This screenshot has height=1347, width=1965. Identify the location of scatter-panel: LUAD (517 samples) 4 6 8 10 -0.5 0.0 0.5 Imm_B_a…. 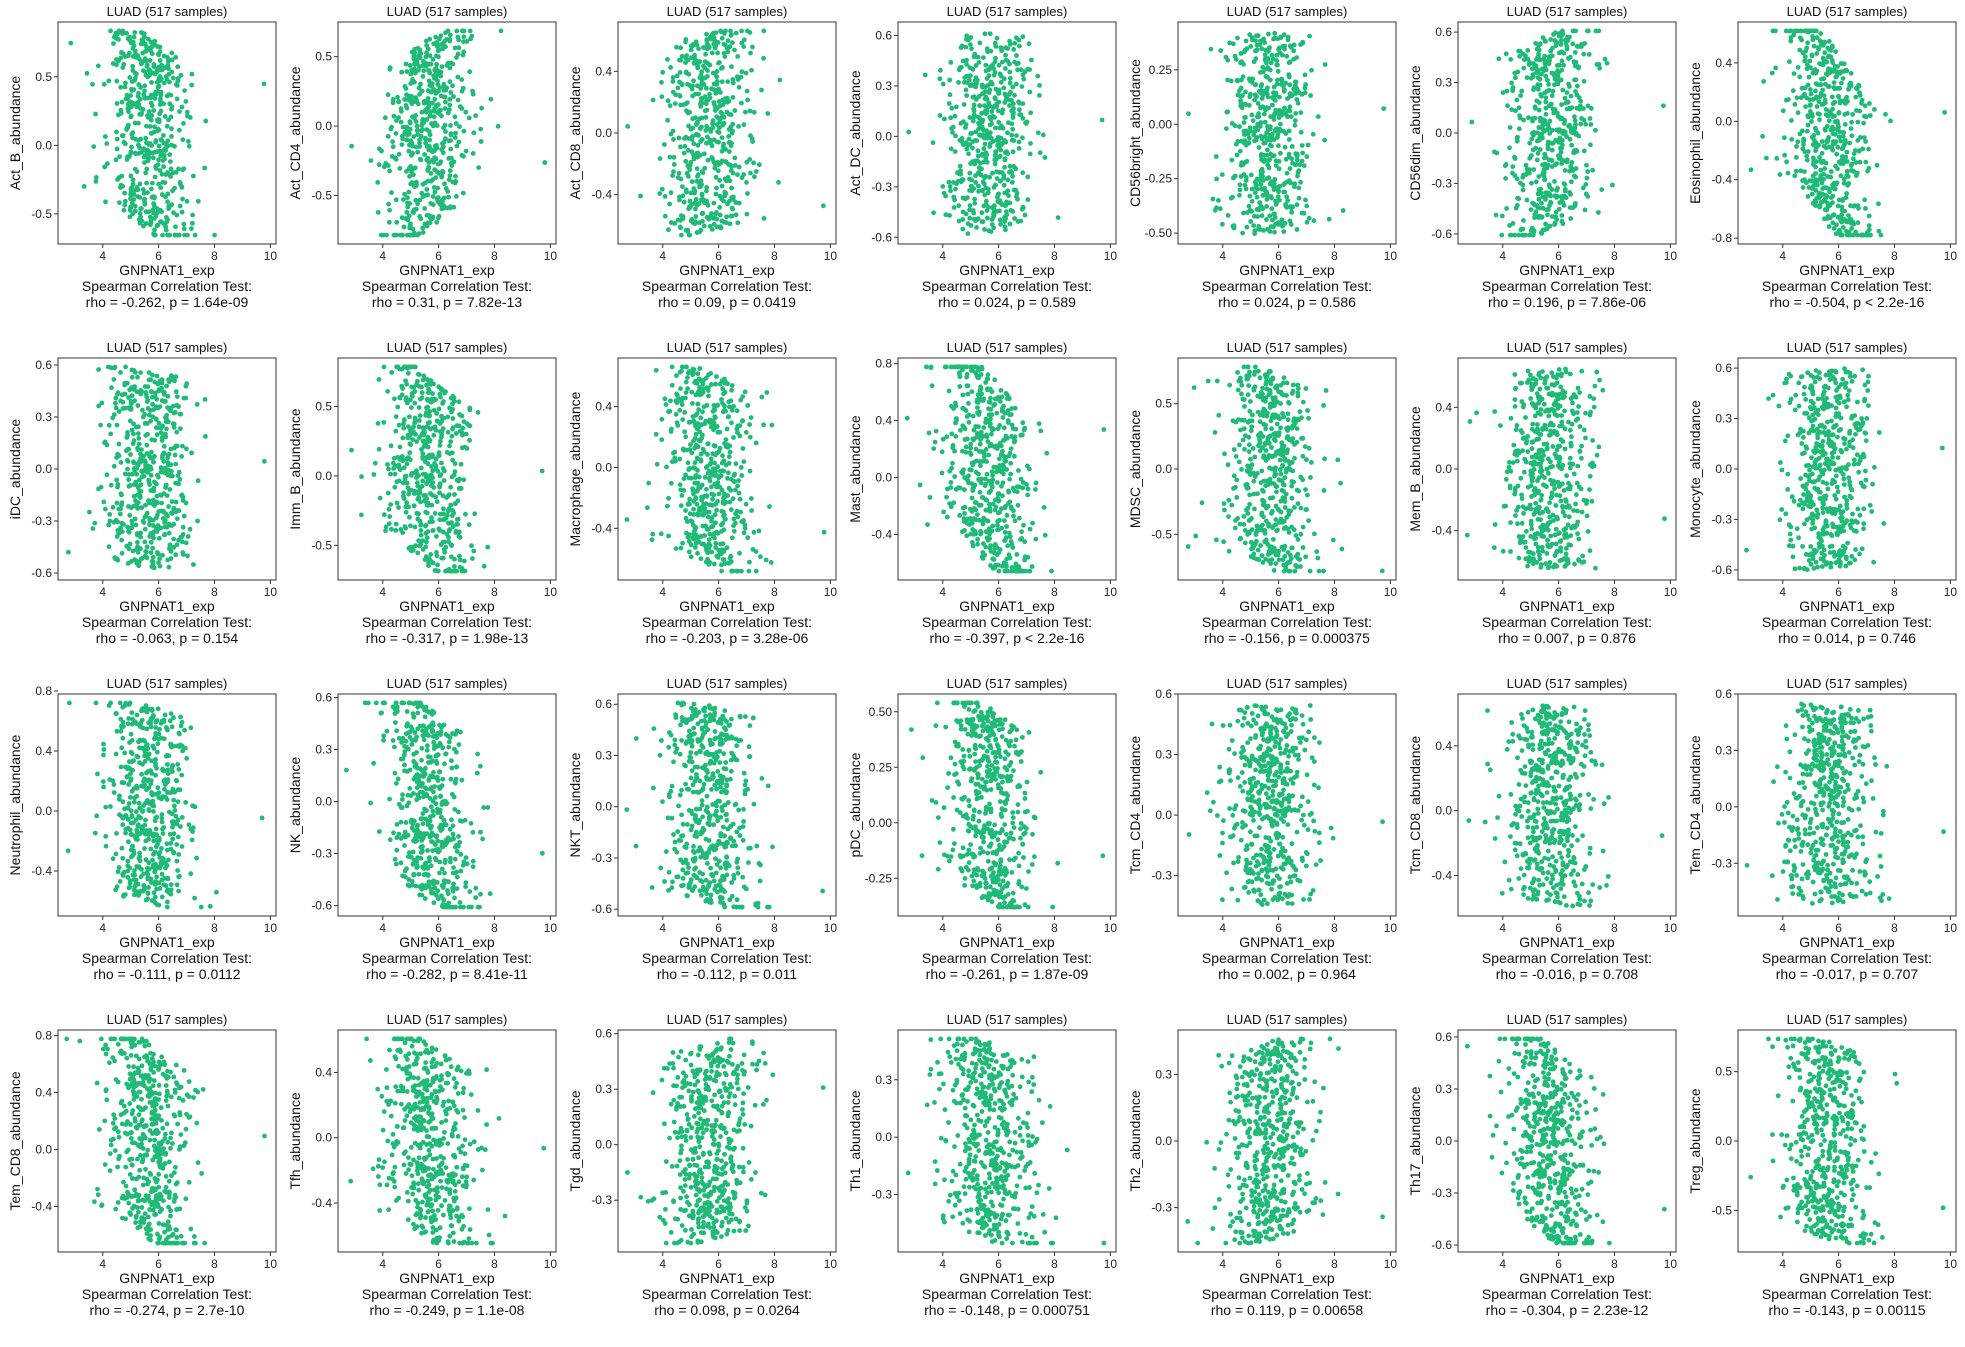
(426, 506).